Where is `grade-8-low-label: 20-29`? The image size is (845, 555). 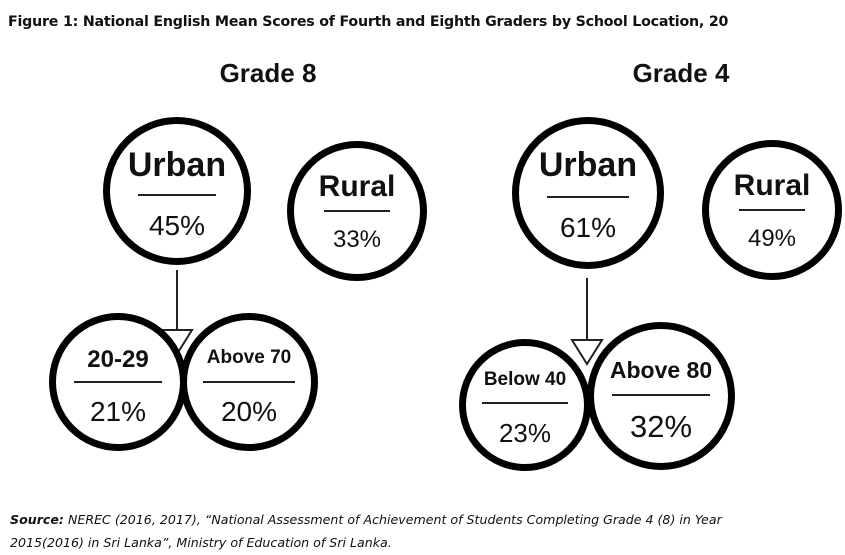
grade-8-low-label: 20-29 is located at coordinates (118, 359).